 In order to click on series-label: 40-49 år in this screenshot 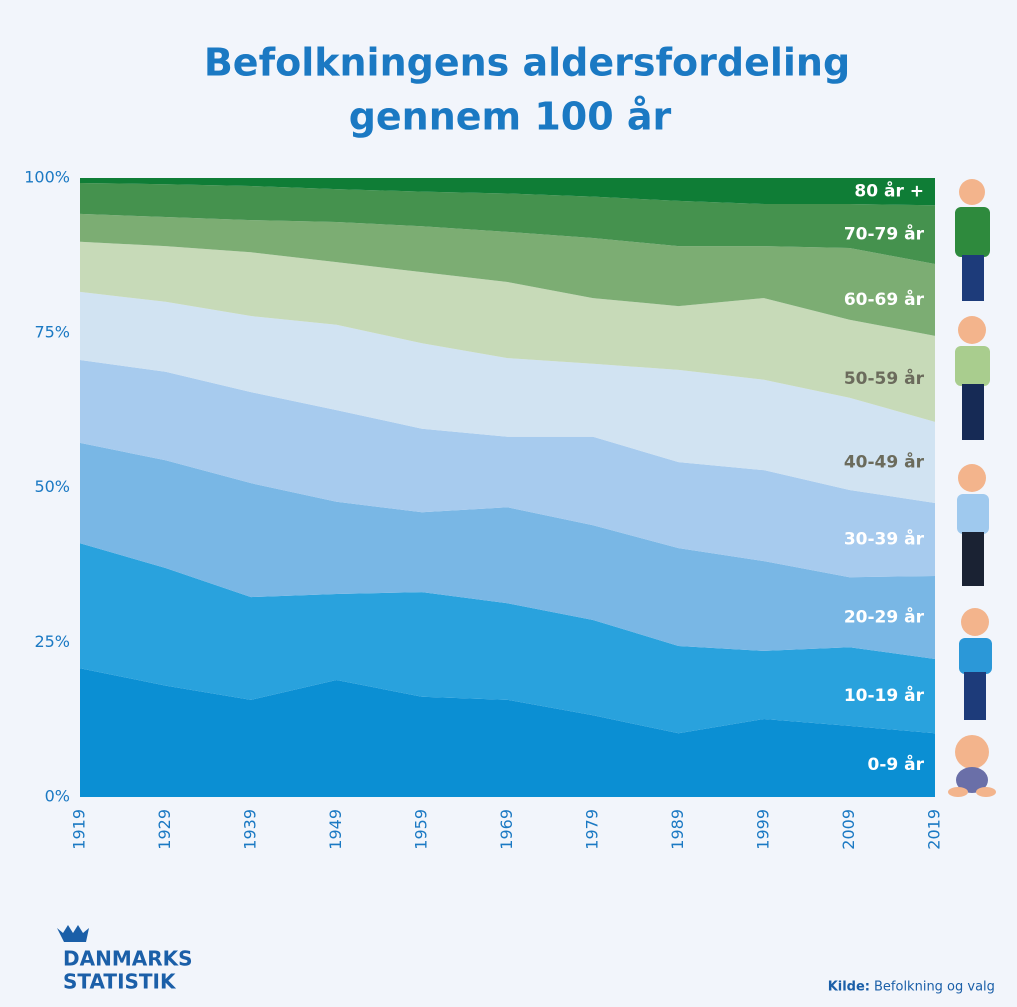, I will do `click(884, 461)`.